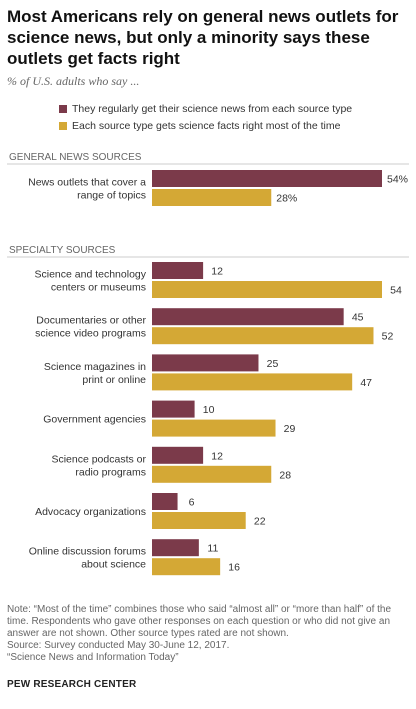  What do you see at coordinates (209, 410) in the screenshot?
I see `value-label-regularly-get: 10` at bounding box center [209, 410].